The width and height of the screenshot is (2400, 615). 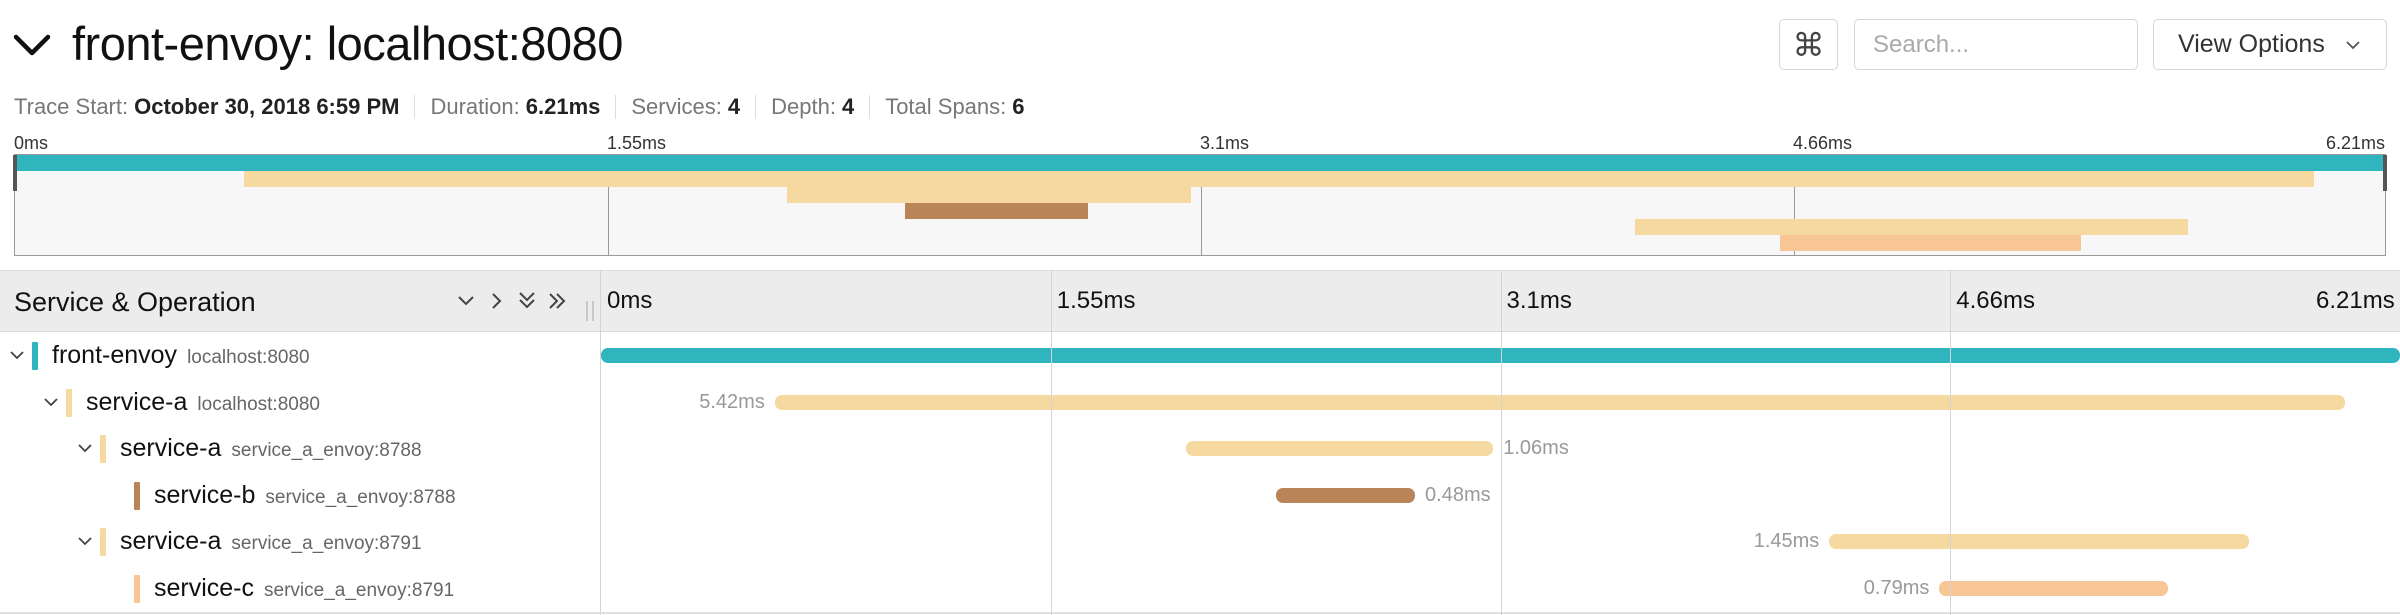 I want to click on service-name: service-a localhost:8080, so click(x=203, y=402).